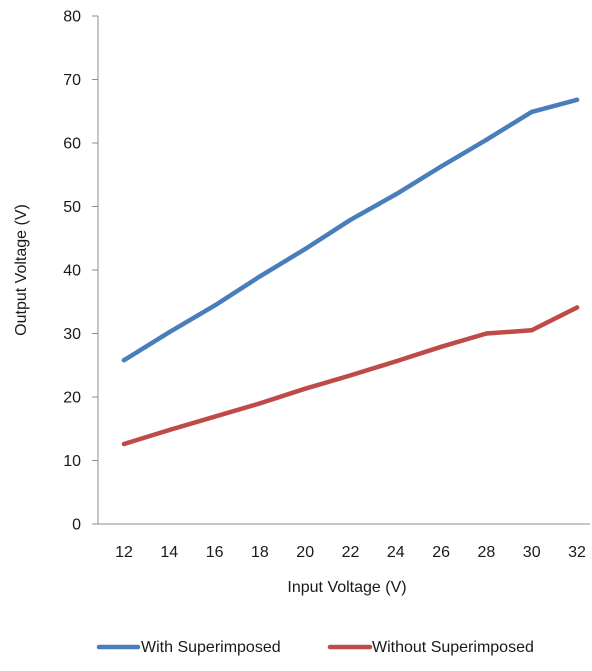 The image size is (592, 671). What do you see at coordinates (72, 17) in the screenshot?
I see `y-tick-label: 80` at bounding box center [72, 17].